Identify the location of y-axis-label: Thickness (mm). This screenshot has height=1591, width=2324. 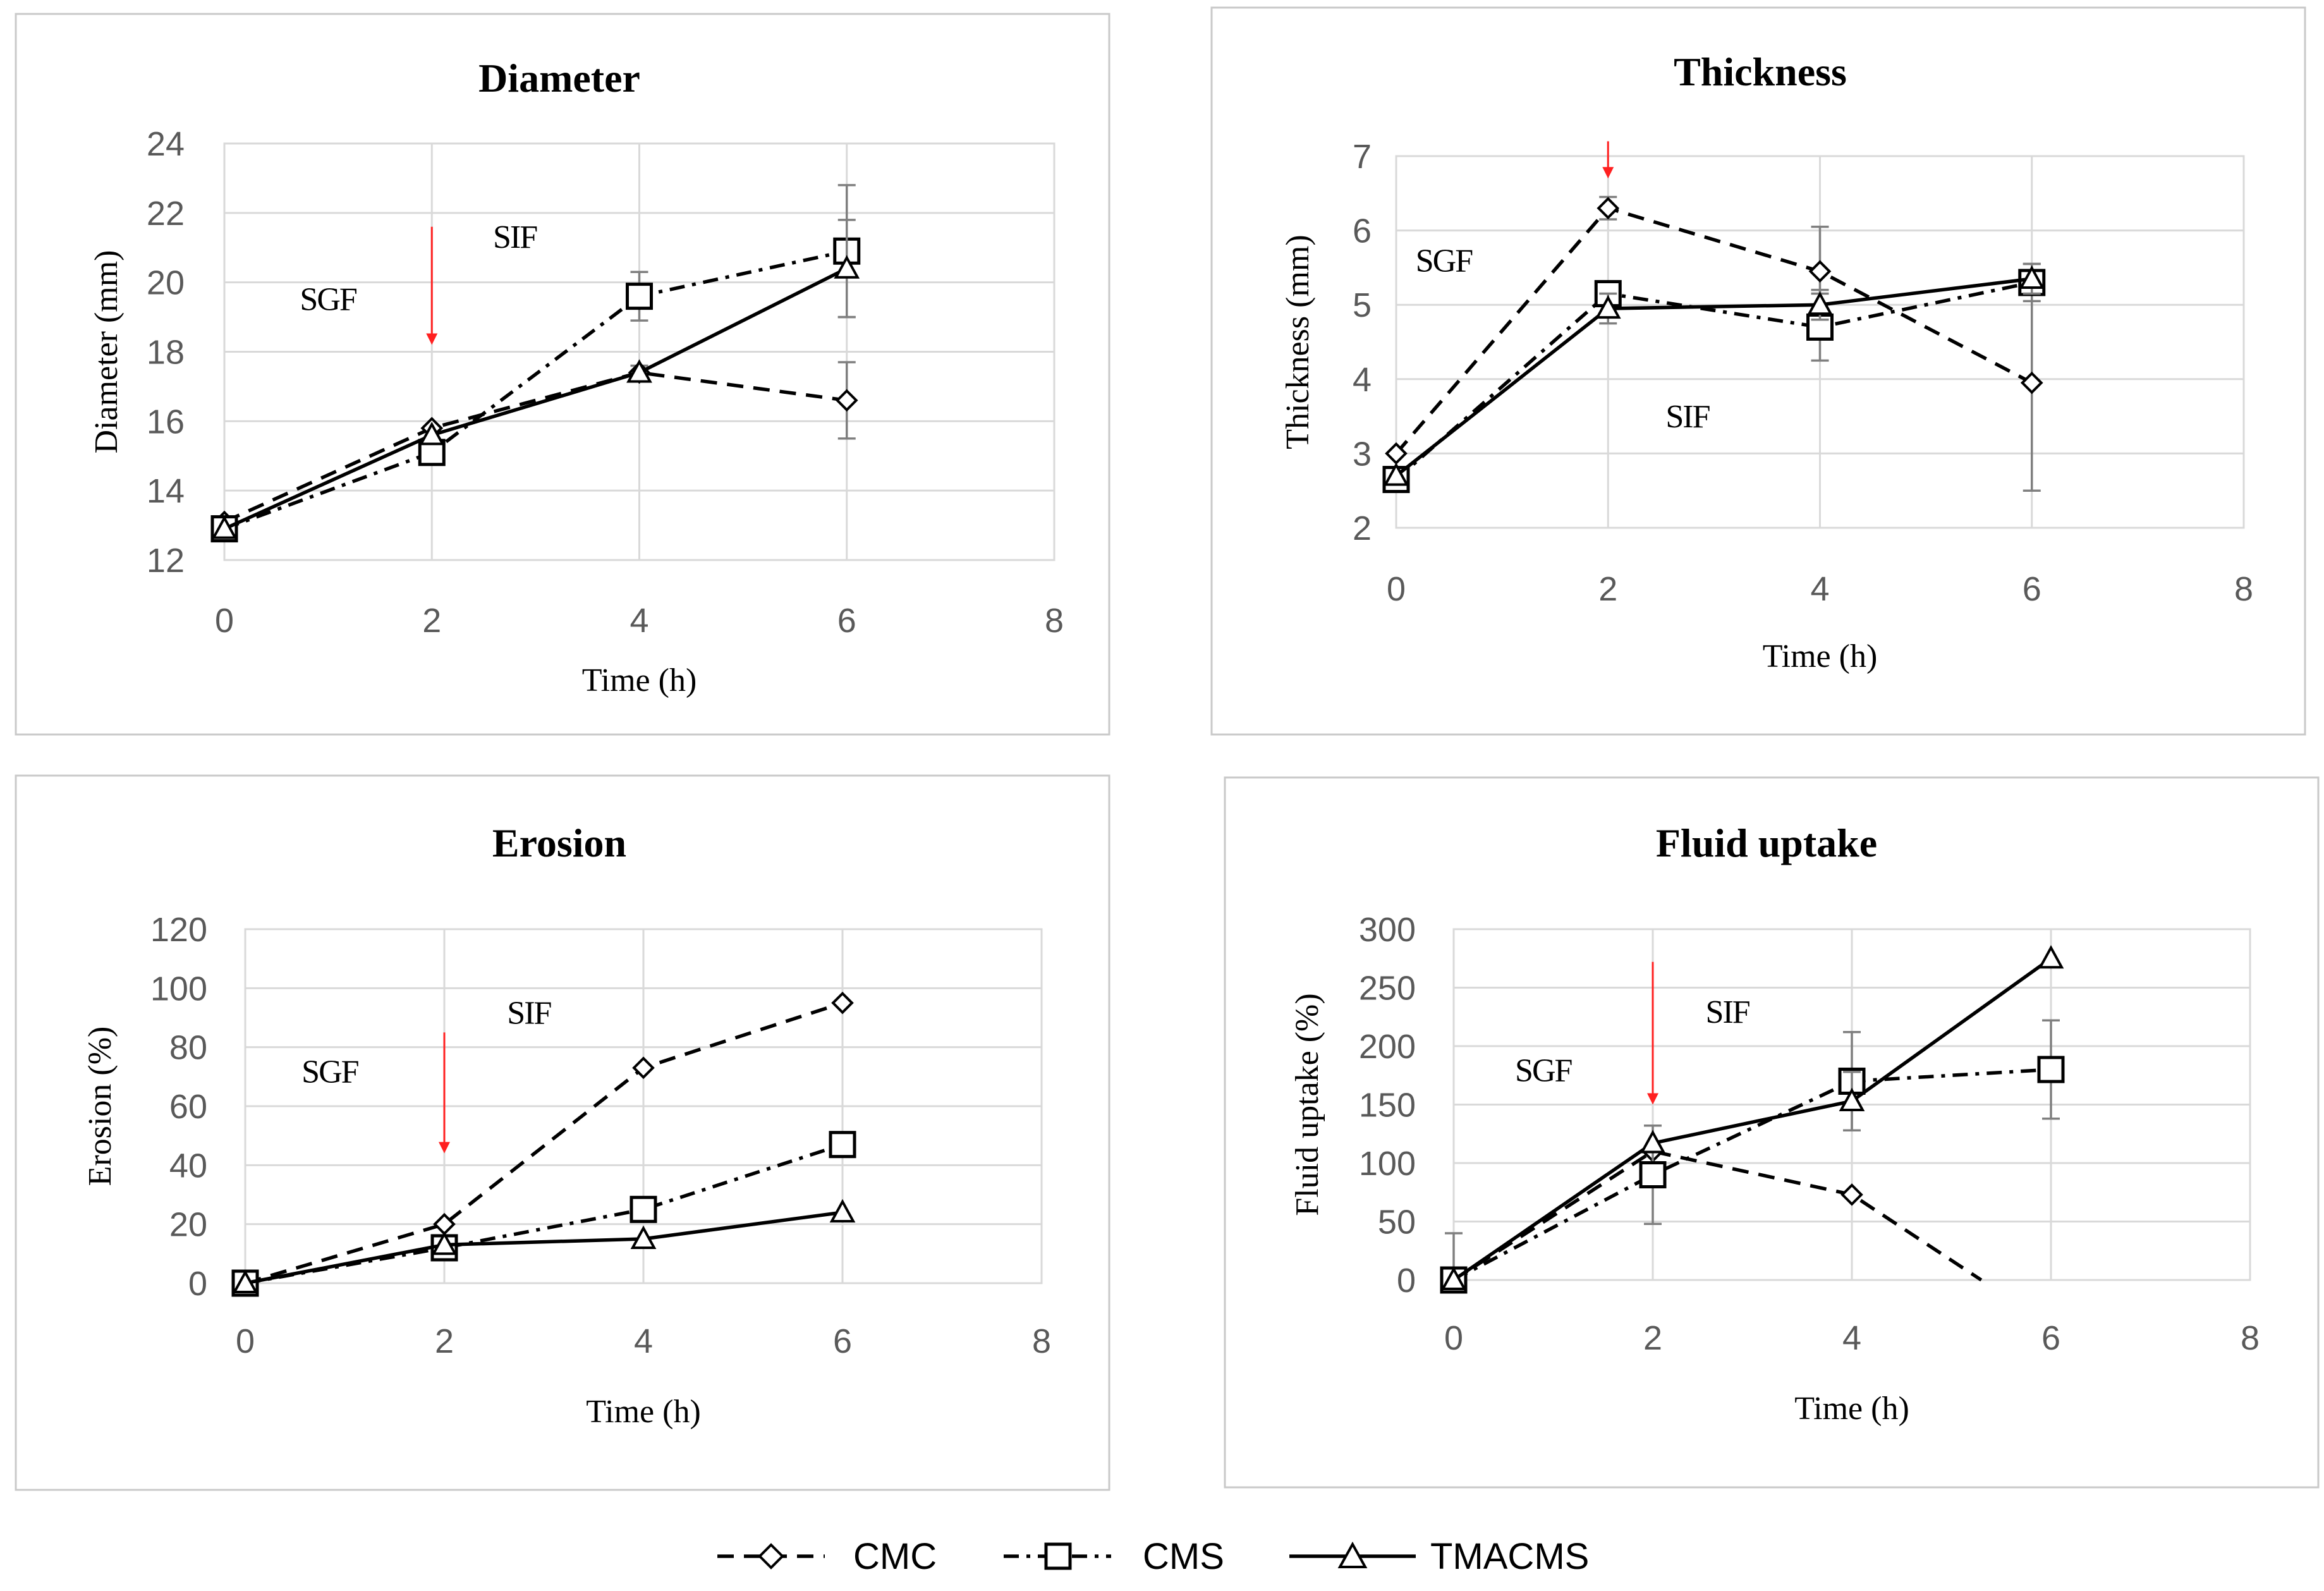
(1298, 342).